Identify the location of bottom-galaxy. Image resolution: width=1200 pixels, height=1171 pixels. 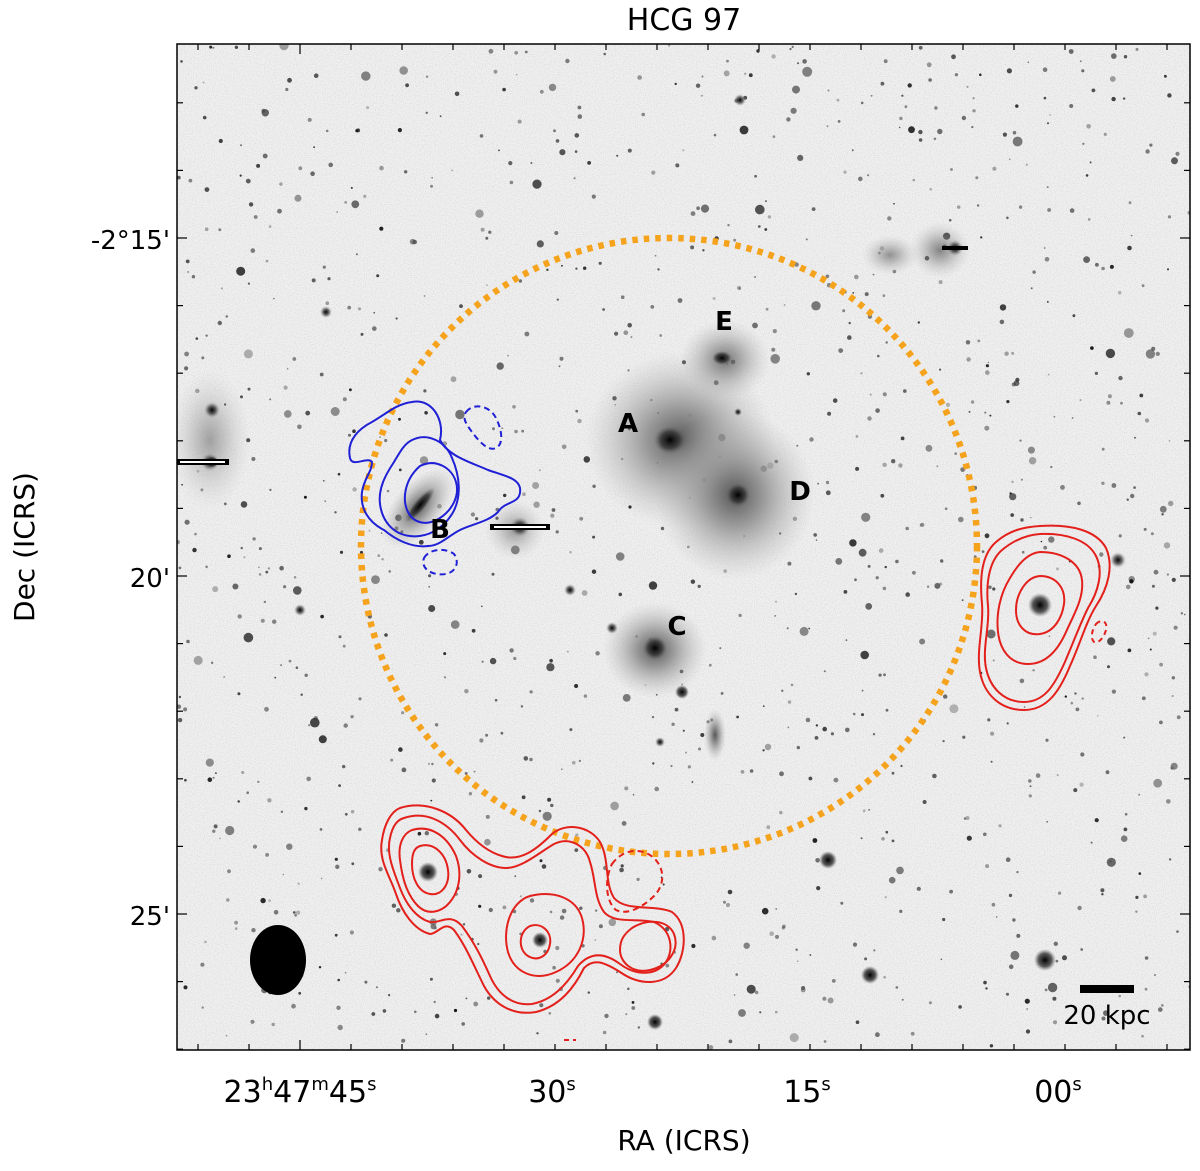
(655, 1022).